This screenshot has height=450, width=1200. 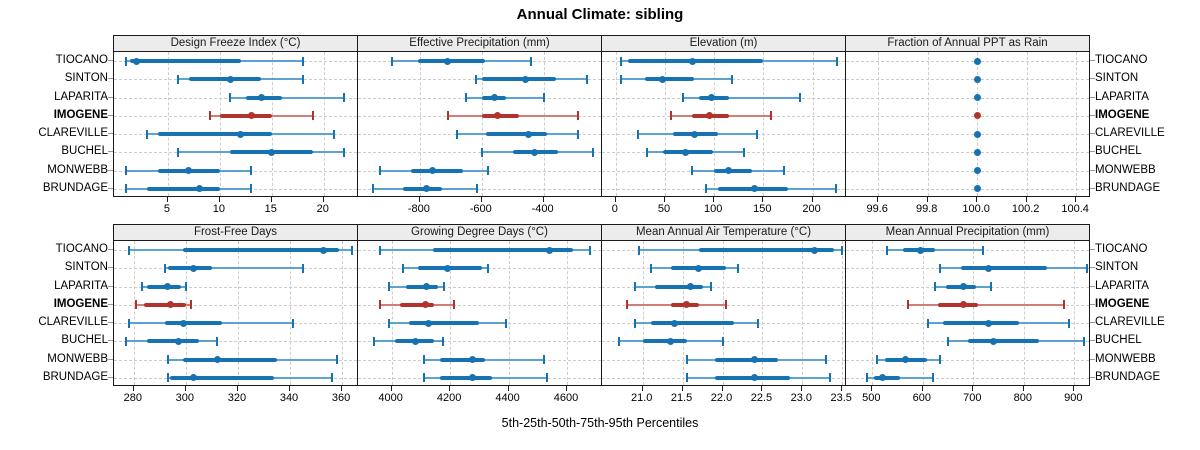 I want to click on x-tick-label: -800, so click(x=418, y=209).